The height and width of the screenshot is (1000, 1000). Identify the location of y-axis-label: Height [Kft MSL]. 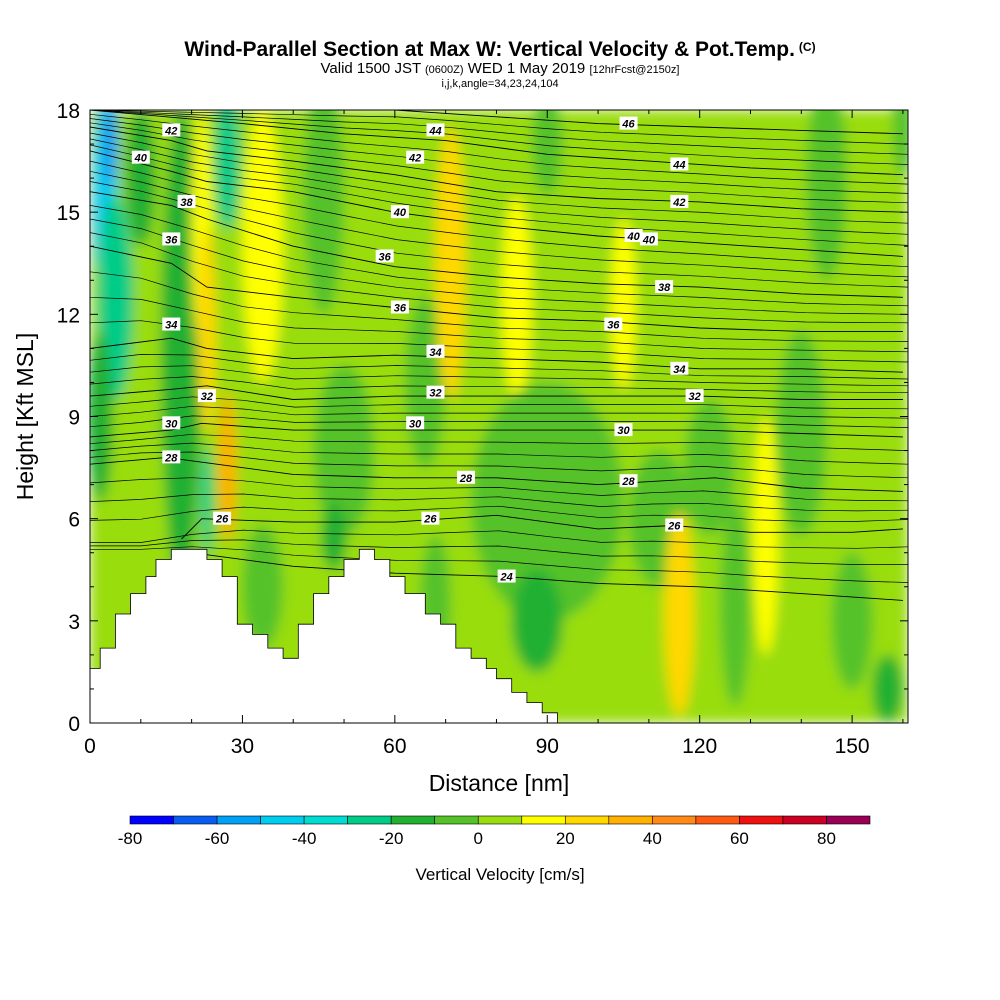
(25, 416).